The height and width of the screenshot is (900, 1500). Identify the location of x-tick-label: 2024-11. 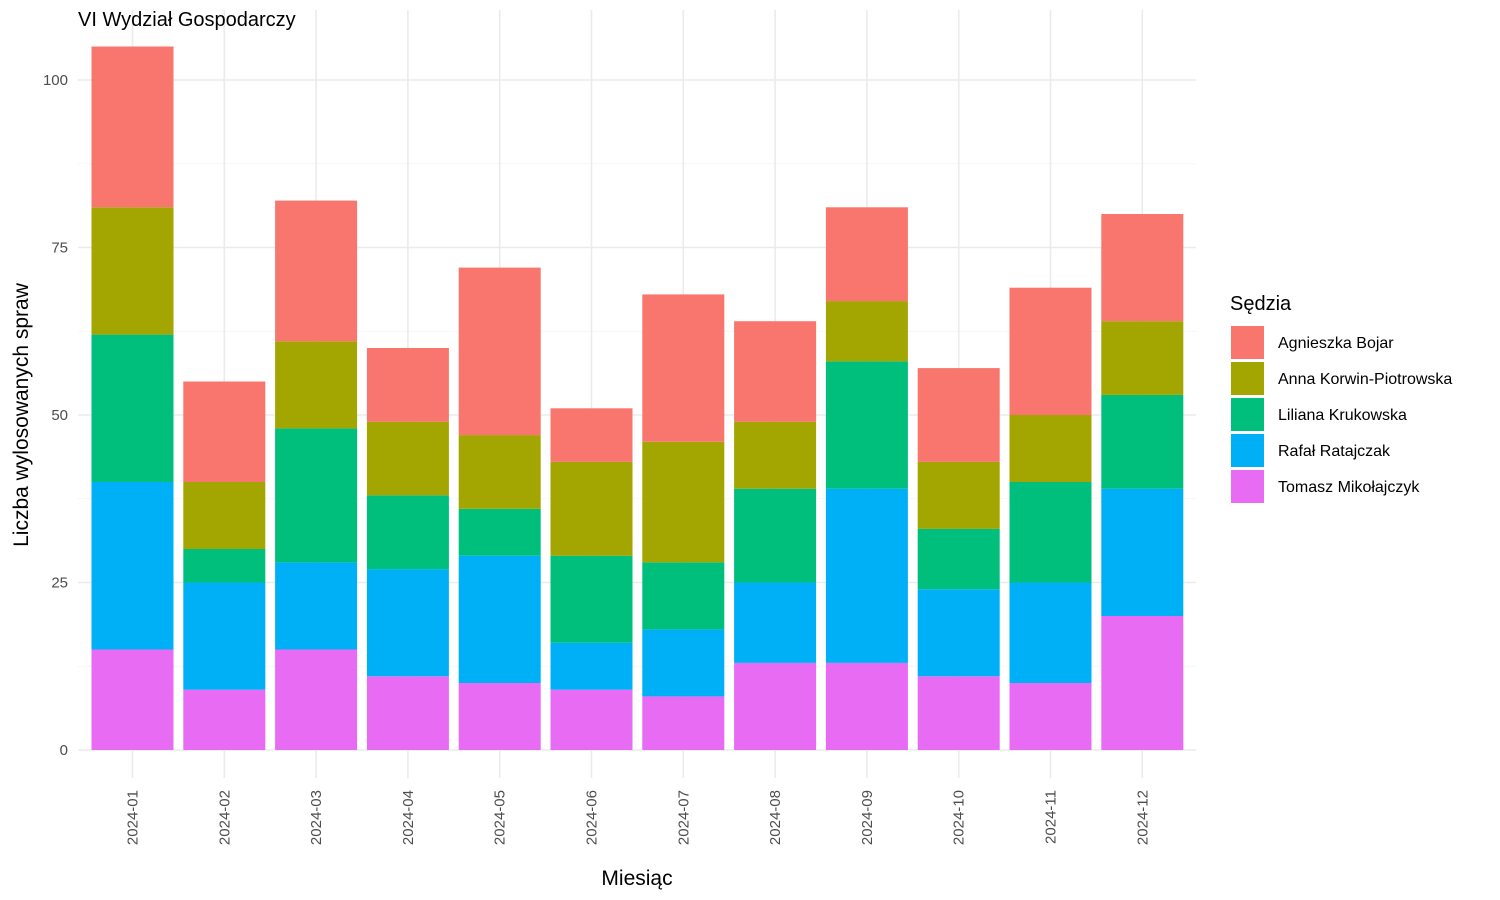
(1051, 817).